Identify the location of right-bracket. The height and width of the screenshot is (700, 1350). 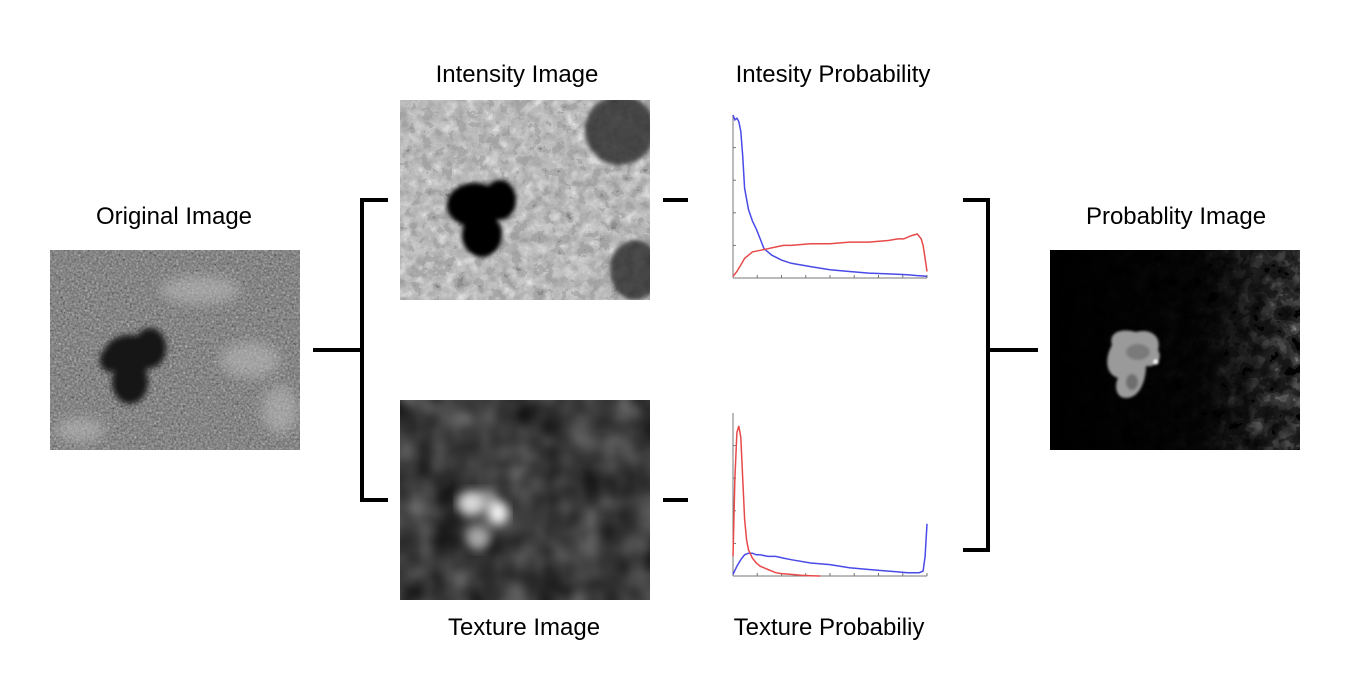
(1000, 375).